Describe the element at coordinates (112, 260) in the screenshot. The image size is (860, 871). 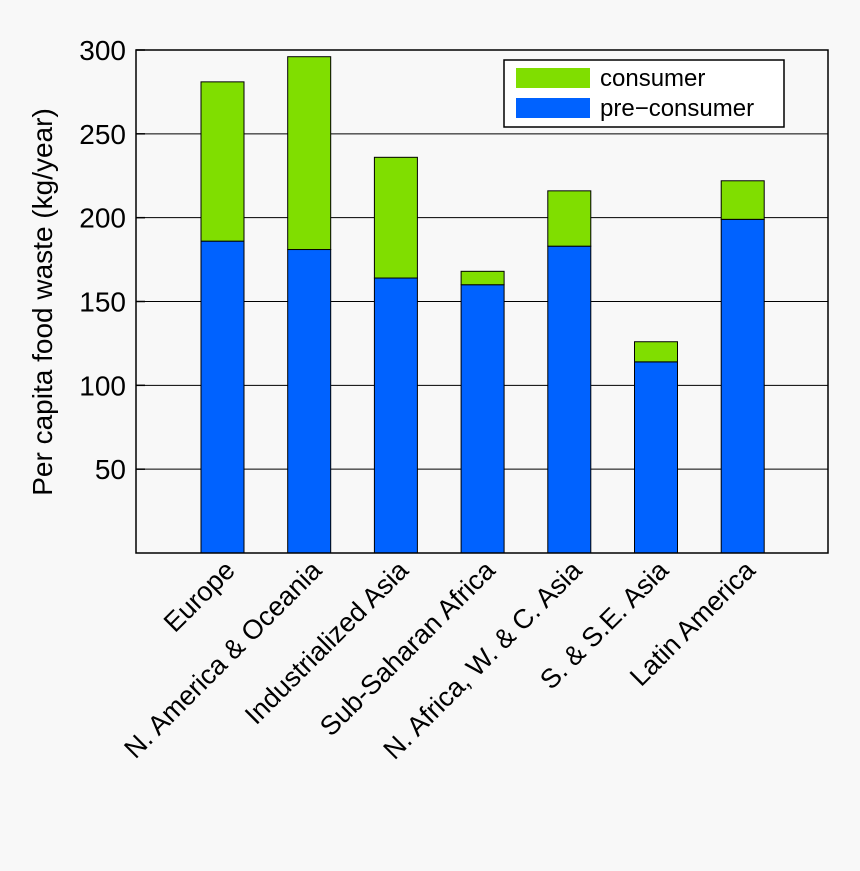
I see `y-axis-ticks: 50 100 150 200 250 300` at that location.